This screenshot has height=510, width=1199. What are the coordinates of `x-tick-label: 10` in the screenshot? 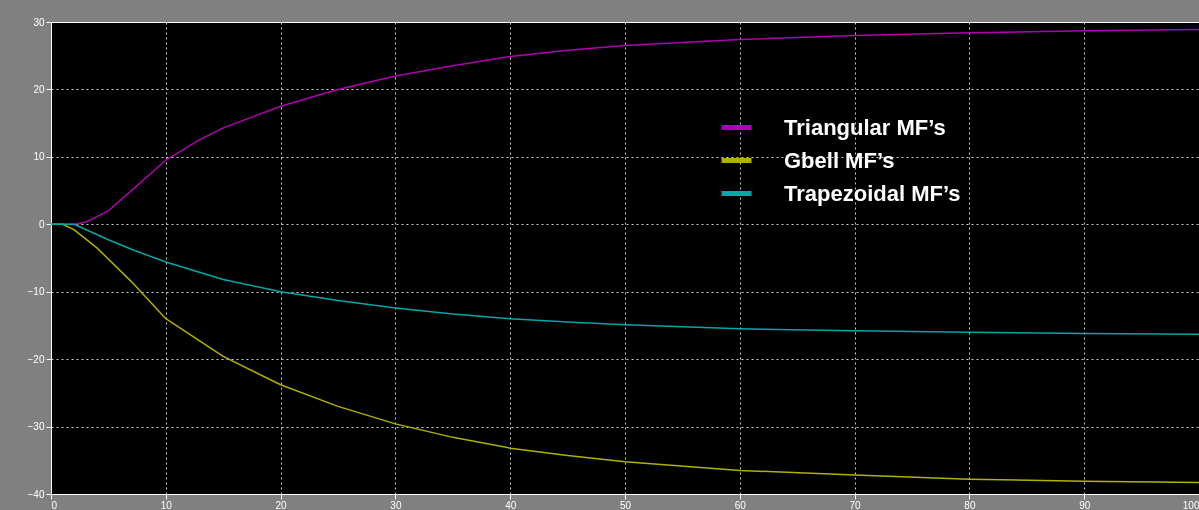 It's located at (166, 504).